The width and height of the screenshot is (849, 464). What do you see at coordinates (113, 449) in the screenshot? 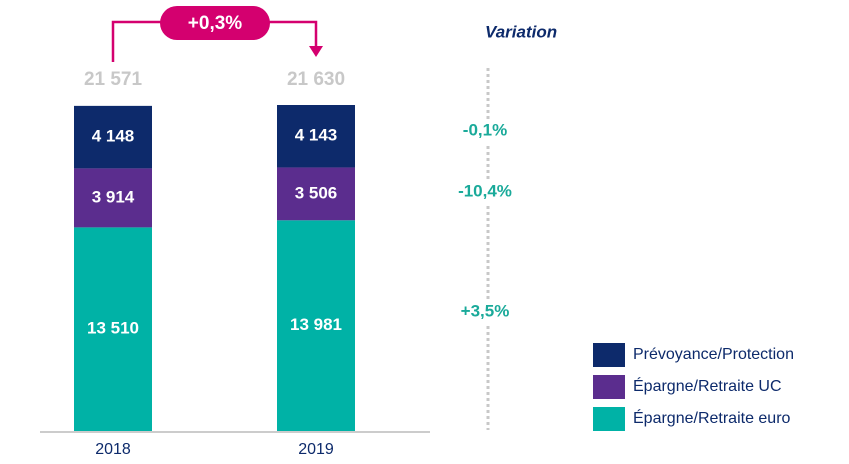
I see `x-tick-label: 2018` at bounding box center [113, 449].